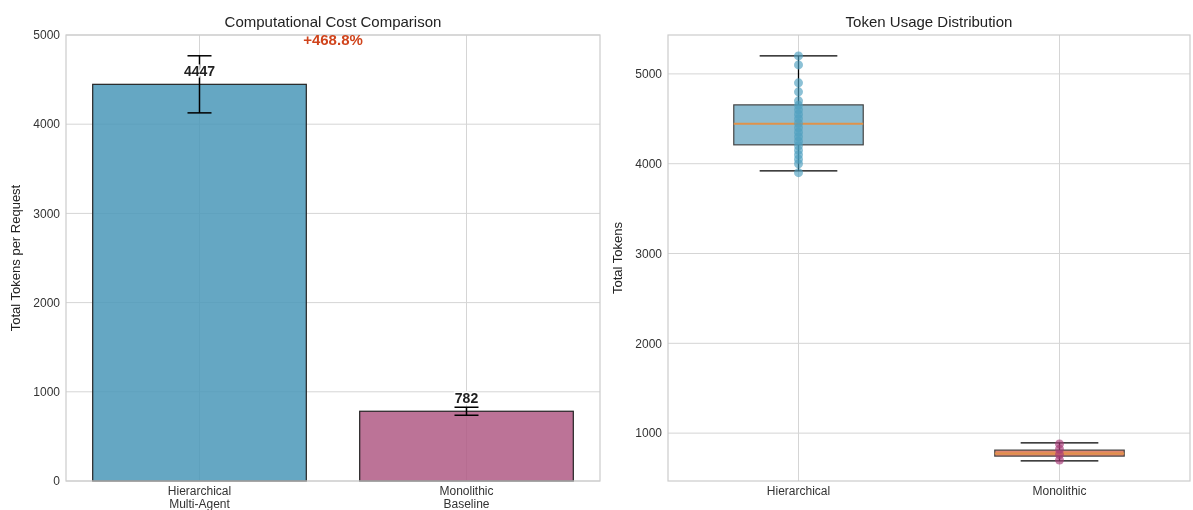  What do you see at coordinates (199, 497) in the screenshot?
I see `x-tick-label: Hierarchical Multi-Agent` at bounding box center [199, 497].